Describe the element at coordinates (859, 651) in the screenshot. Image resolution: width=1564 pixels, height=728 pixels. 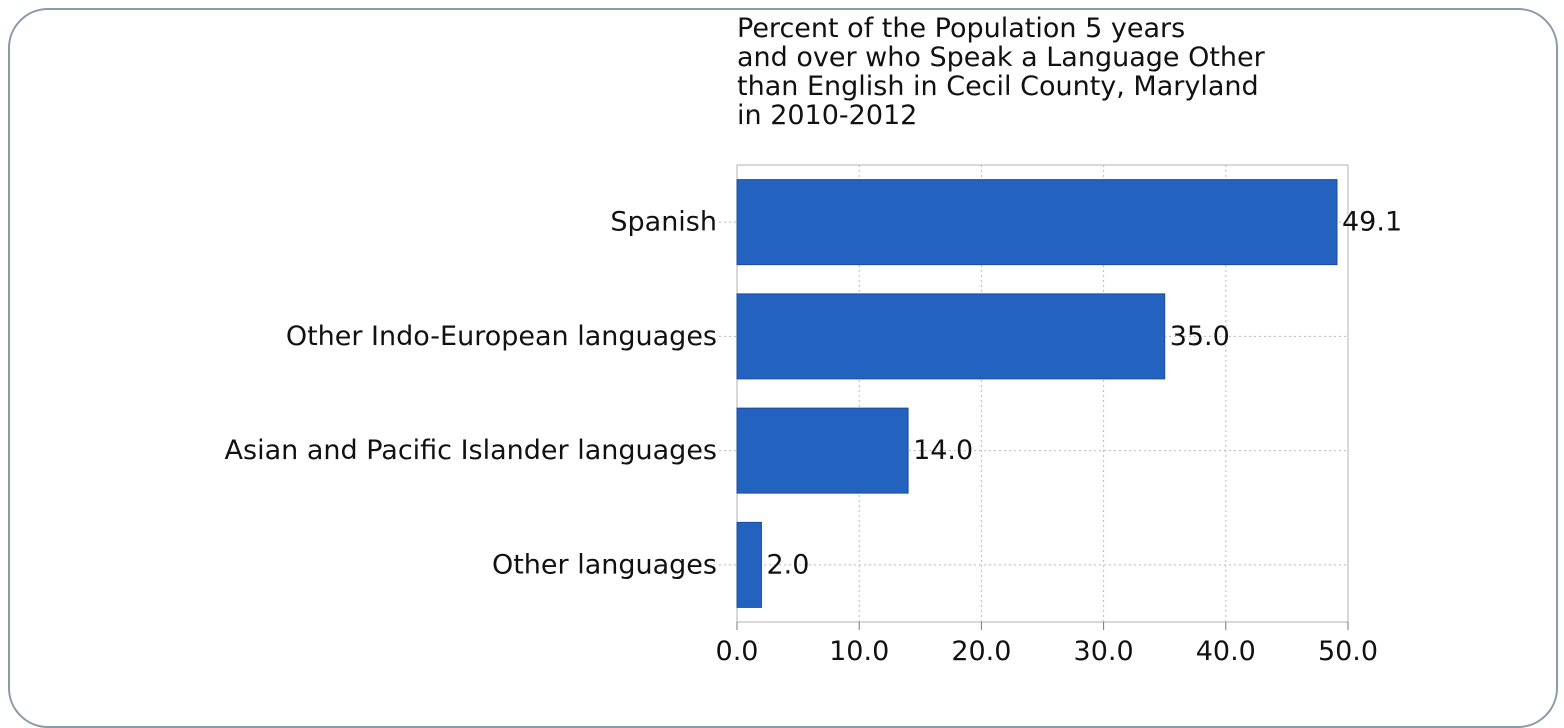
I see `x-tick-label-1: 10.0` at that location.